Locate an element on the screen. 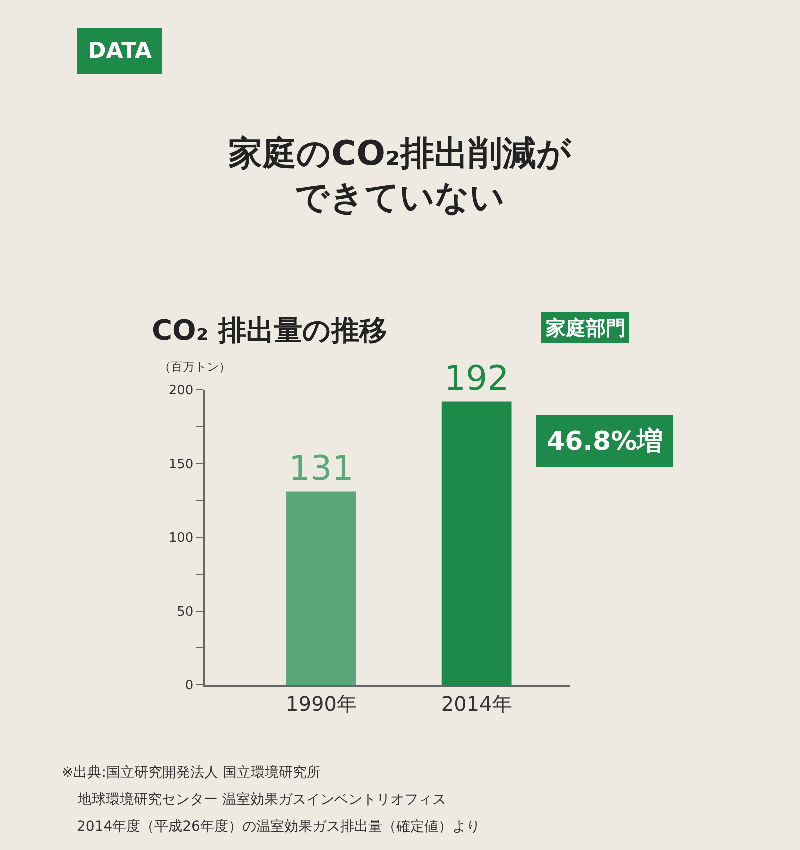 Image resolution: width=800 pixels, height=850 pixels. text: 地球環境研究センター 温室効果ガスインベントリオフィス is located at coordinates (261, 800).